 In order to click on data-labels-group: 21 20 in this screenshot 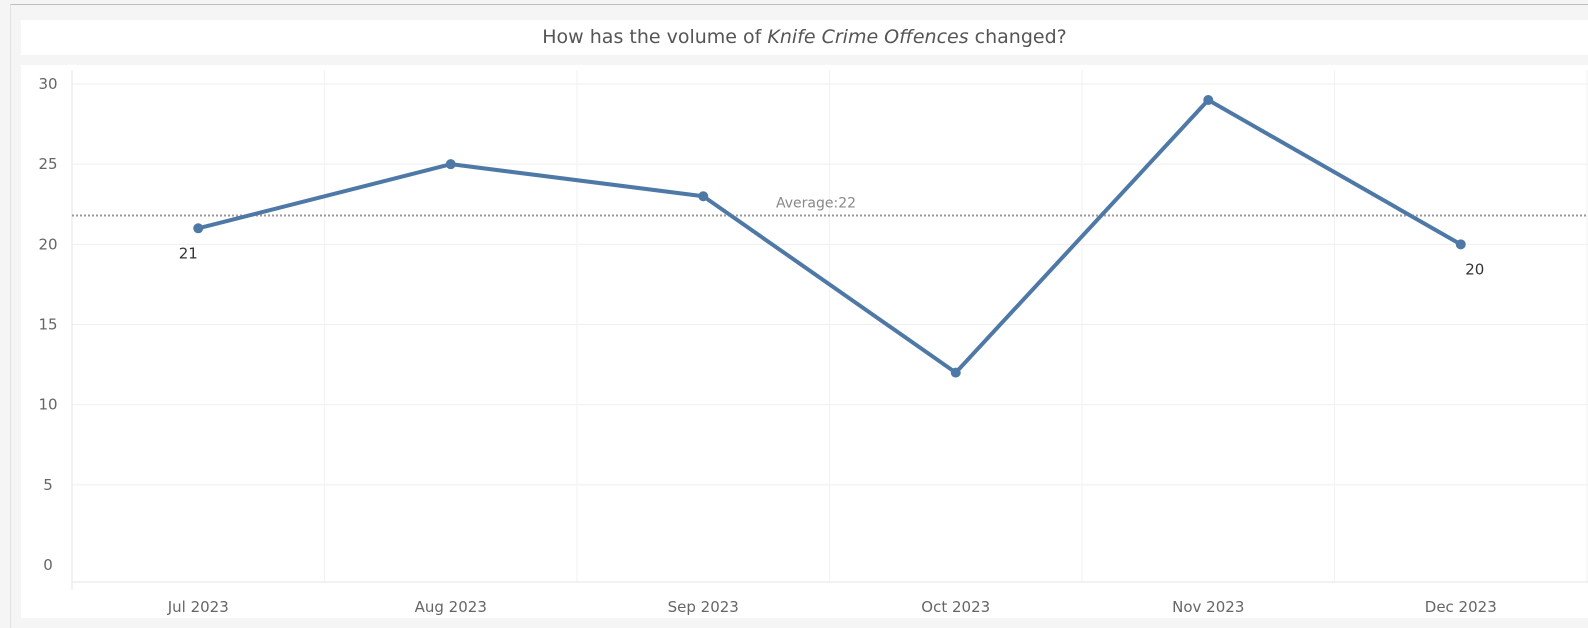, I will do `click(832, 261)`.